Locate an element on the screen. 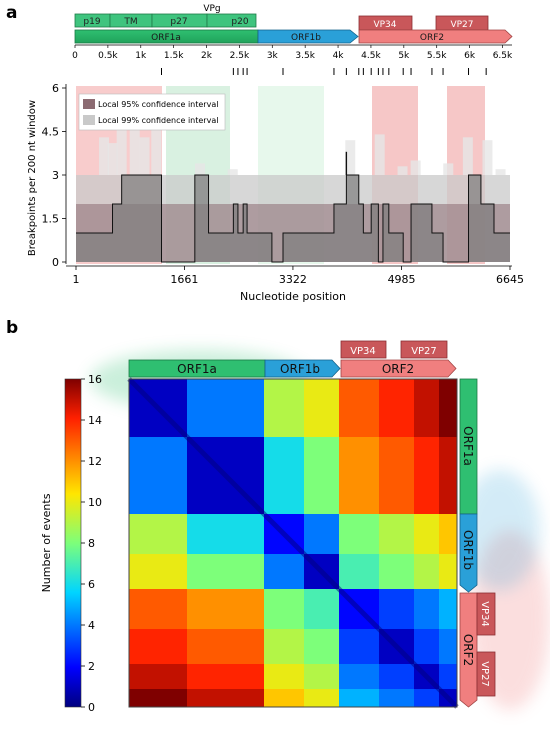 The width and height of the screenshot is (550, 743). colorbar-ramp is located at coordinates (73, 543).